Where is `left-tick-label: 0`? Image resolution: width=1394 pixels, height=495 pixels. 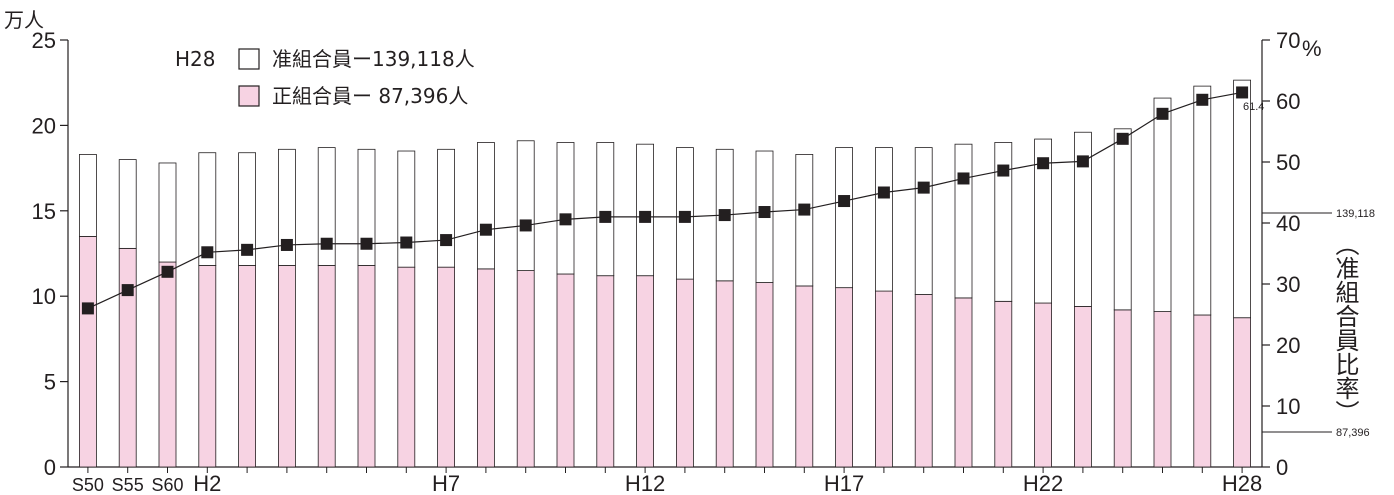
left-tick-label: 0 is located at coordinates (50, 467).